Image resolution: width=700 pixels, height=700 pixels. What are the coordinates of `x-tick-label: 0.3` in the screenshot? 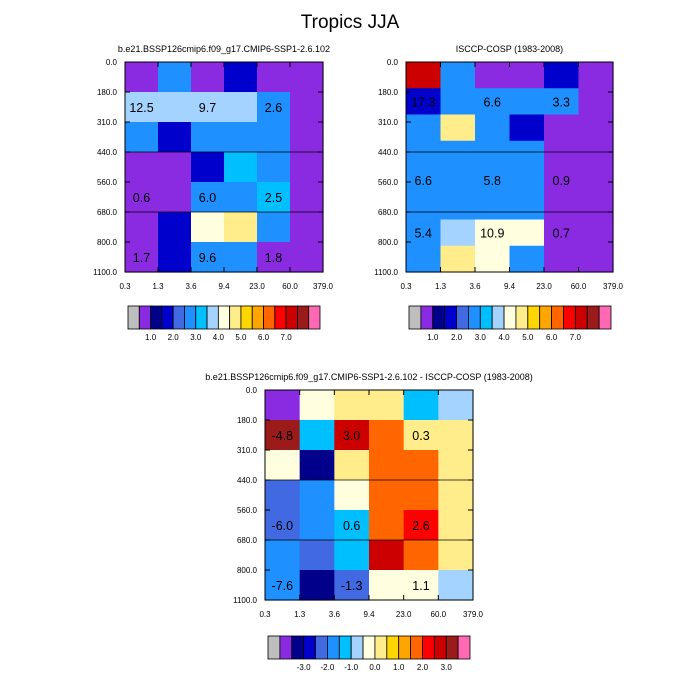 It's located at (265, 614).